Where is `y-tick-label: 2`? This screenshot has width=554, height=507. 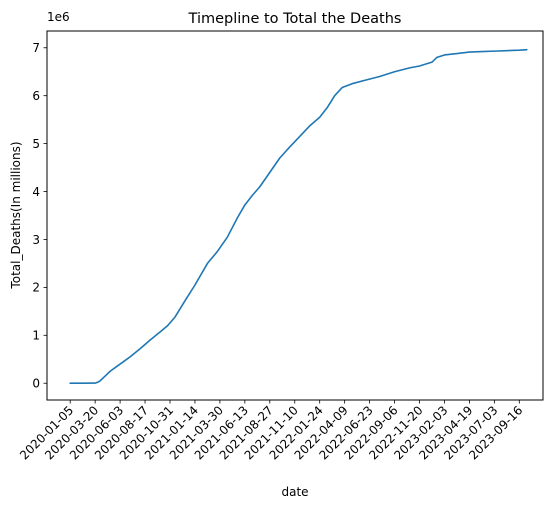
y-tick-label: 2 is located at coordinates (36, 288).